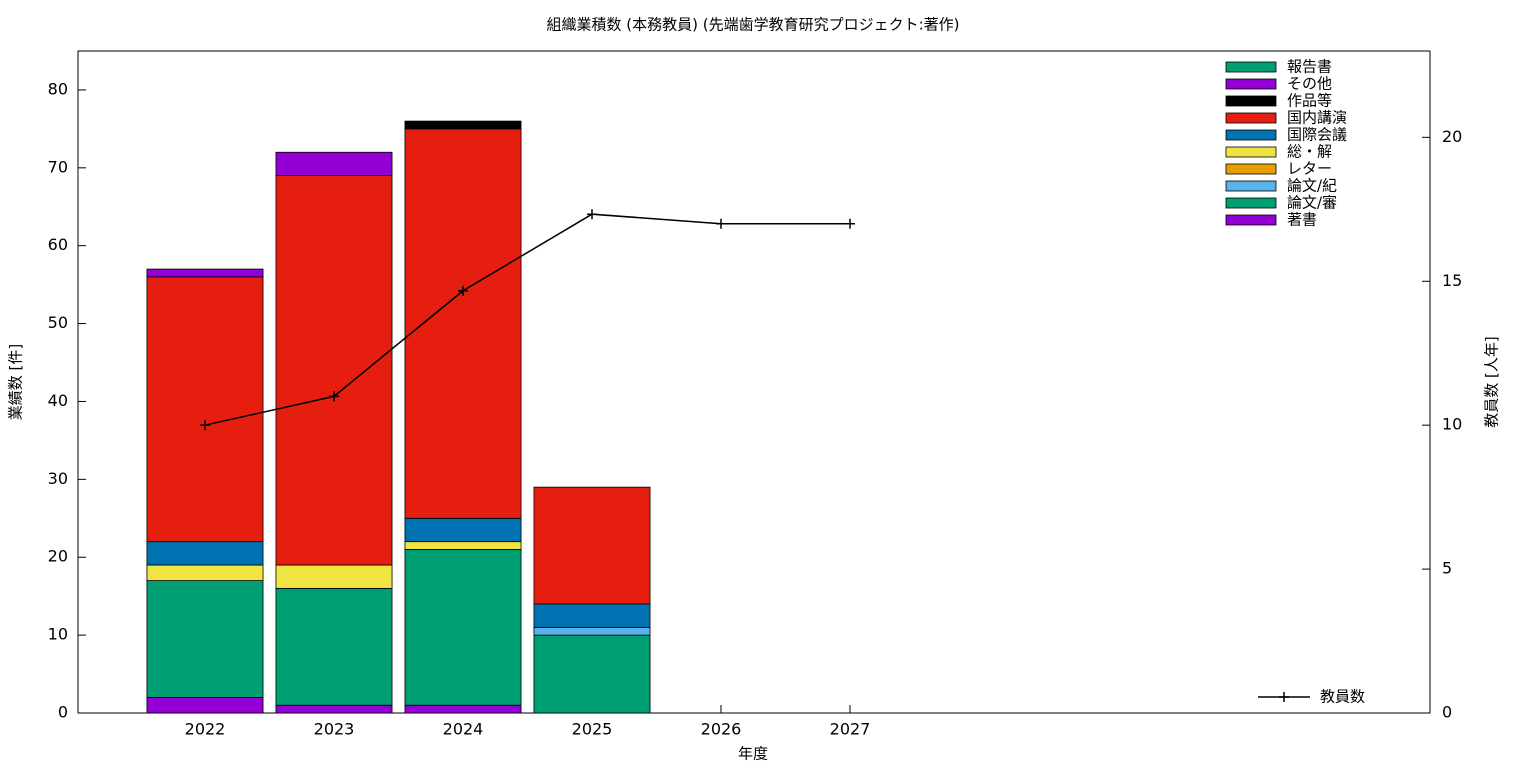 This screenshot has height=768, width=1536. I want to click on x-tick-label: 2023, so click(334, 729).